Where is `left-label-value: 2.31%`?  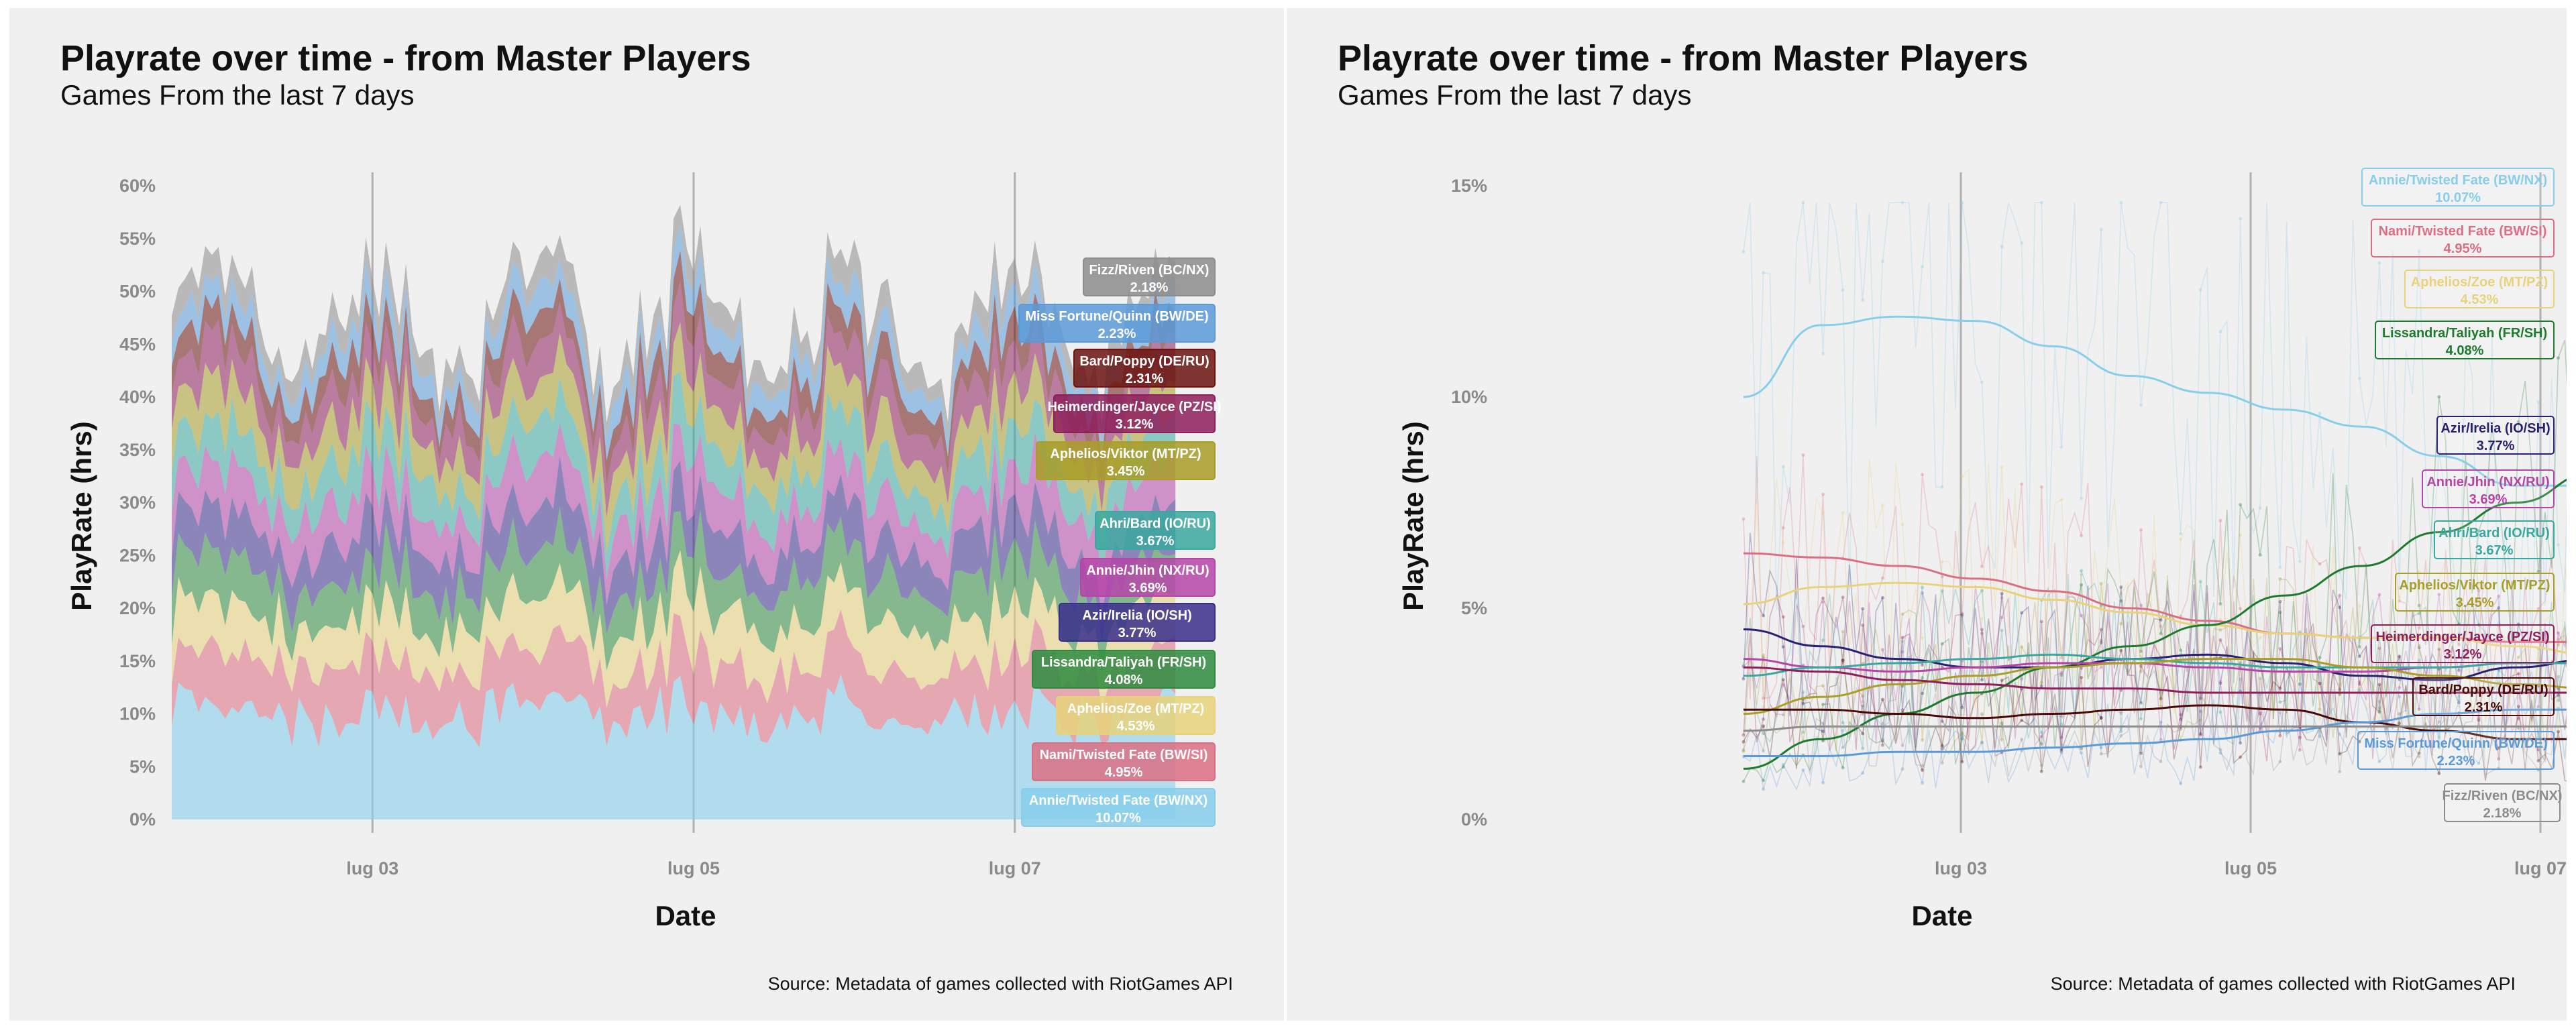 left-label-value: 2.31% is located at coordinates (1145, 378).